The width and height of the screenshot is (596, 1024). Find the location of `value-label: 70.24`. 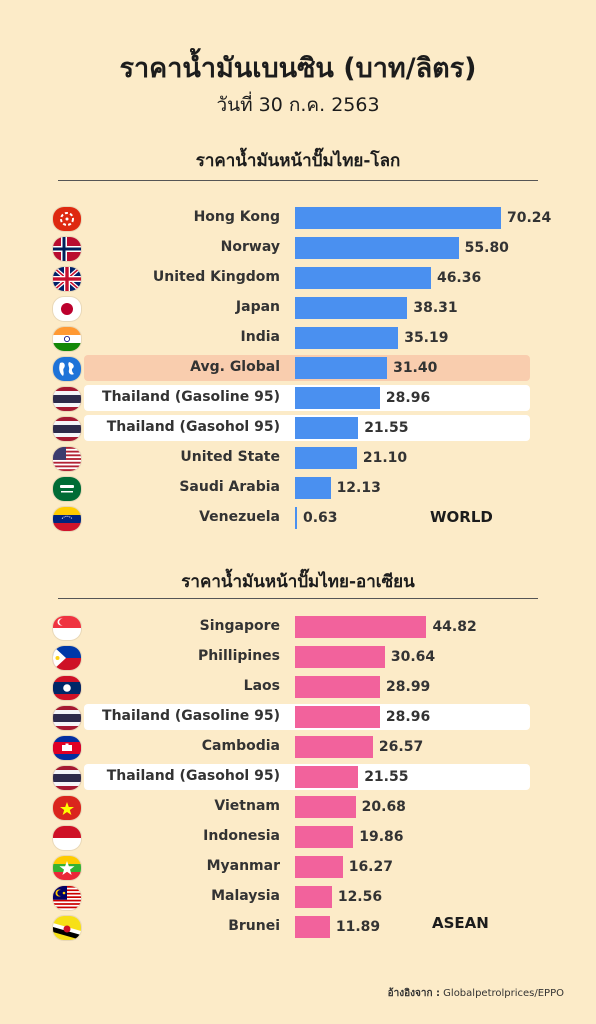

value-label: 70.24 is located at coordinates (529, 218).